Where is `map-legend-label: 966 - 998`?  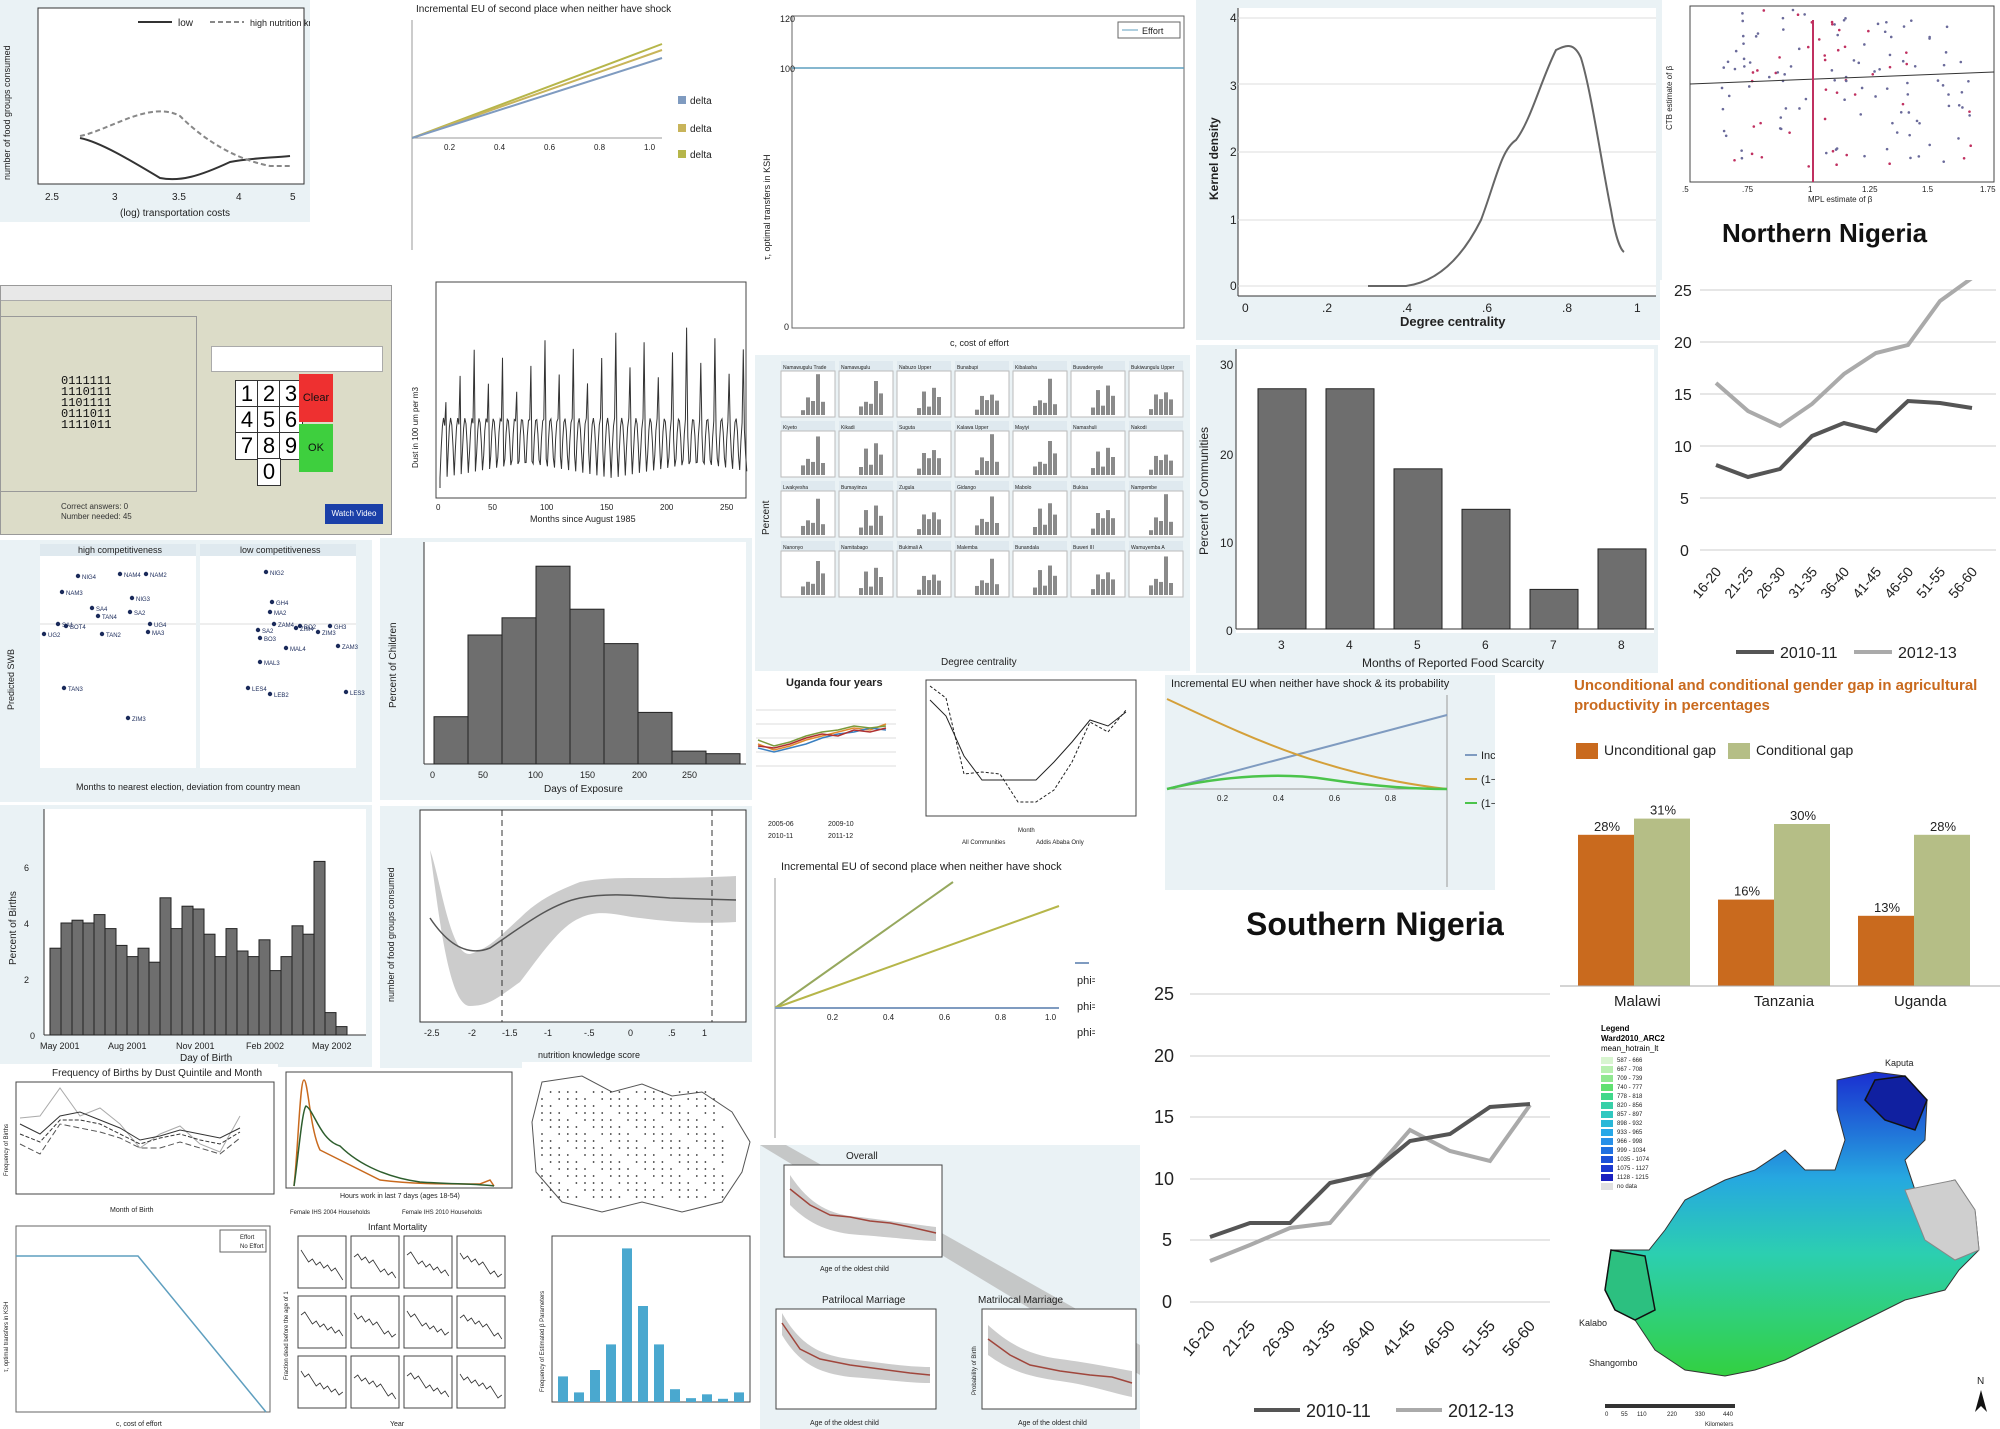
map-legend-label: 966 - 998 is located at coordinates (1630, 1141).